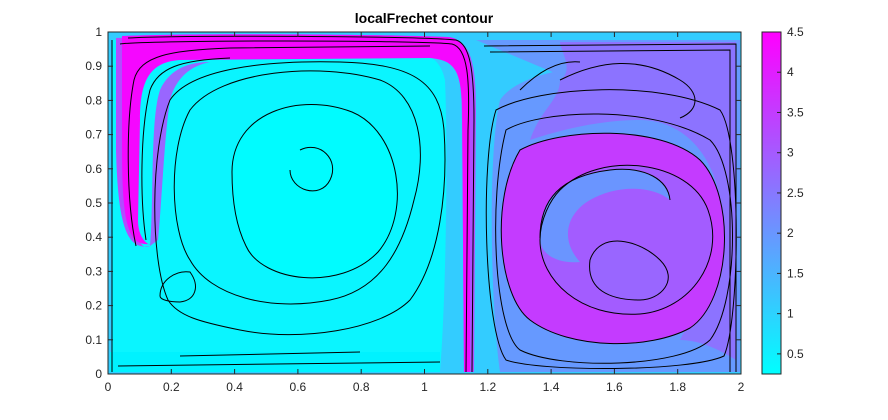 This screenshot has width=888, height=420. What do you see at coordinates (487, 387) in the screenshot?
I see `x-tick-label: 1.2` at bounding box center [487, 387].